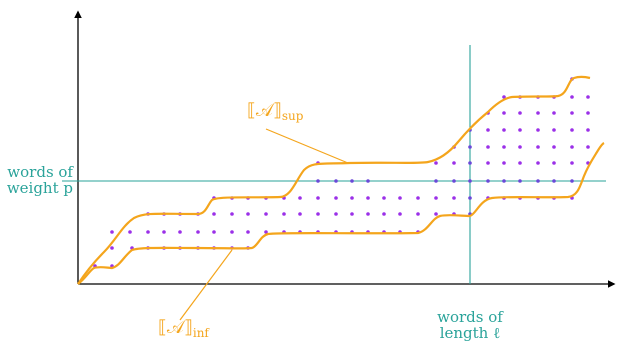 The width and height of the screenshot is (618, 342). What do you see at coordinates (39, 188) in the screenshot?
I see `weight-label-line2: weight p` at bounding box center [39, 188].